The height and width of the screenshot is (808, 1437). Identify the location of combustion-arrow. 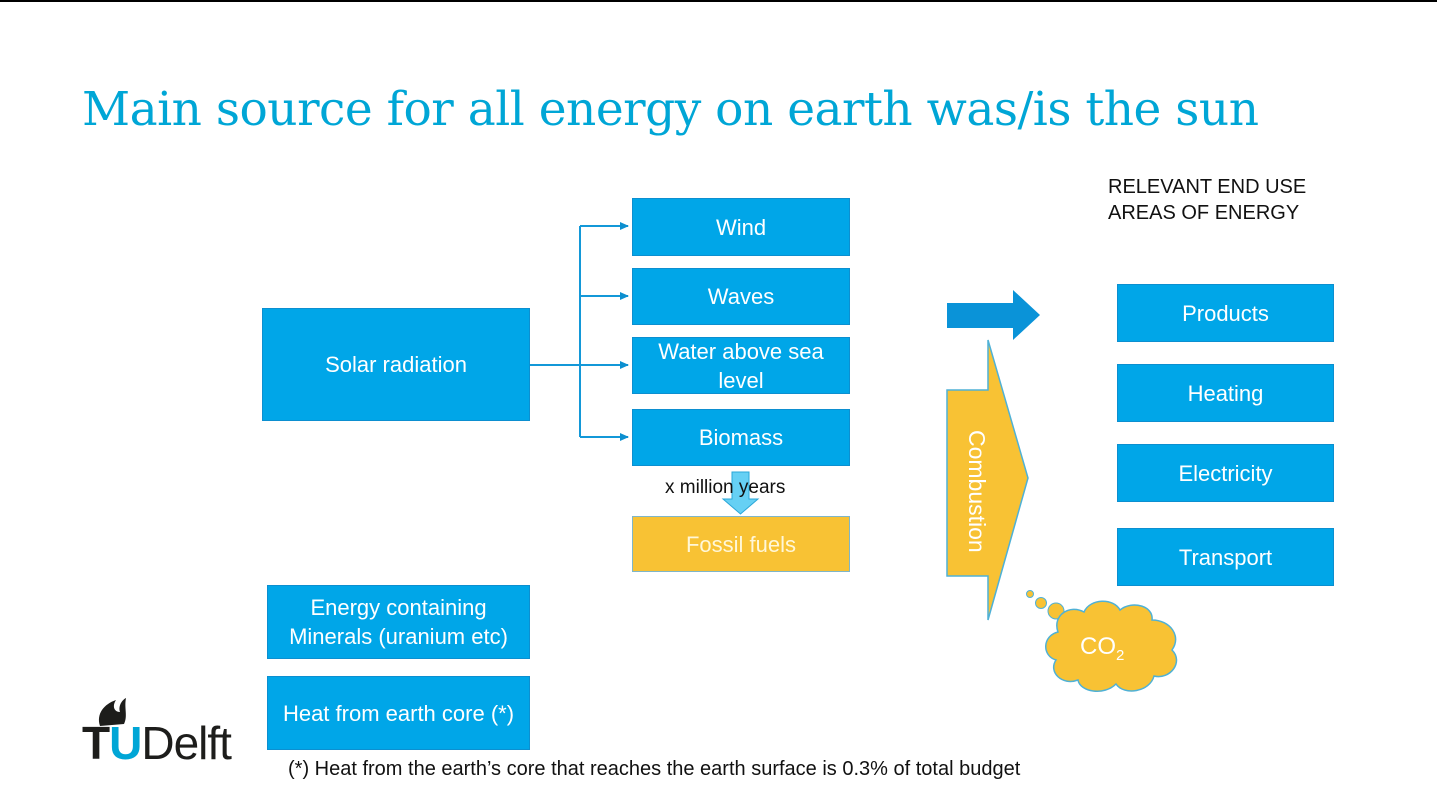
(987, 480).